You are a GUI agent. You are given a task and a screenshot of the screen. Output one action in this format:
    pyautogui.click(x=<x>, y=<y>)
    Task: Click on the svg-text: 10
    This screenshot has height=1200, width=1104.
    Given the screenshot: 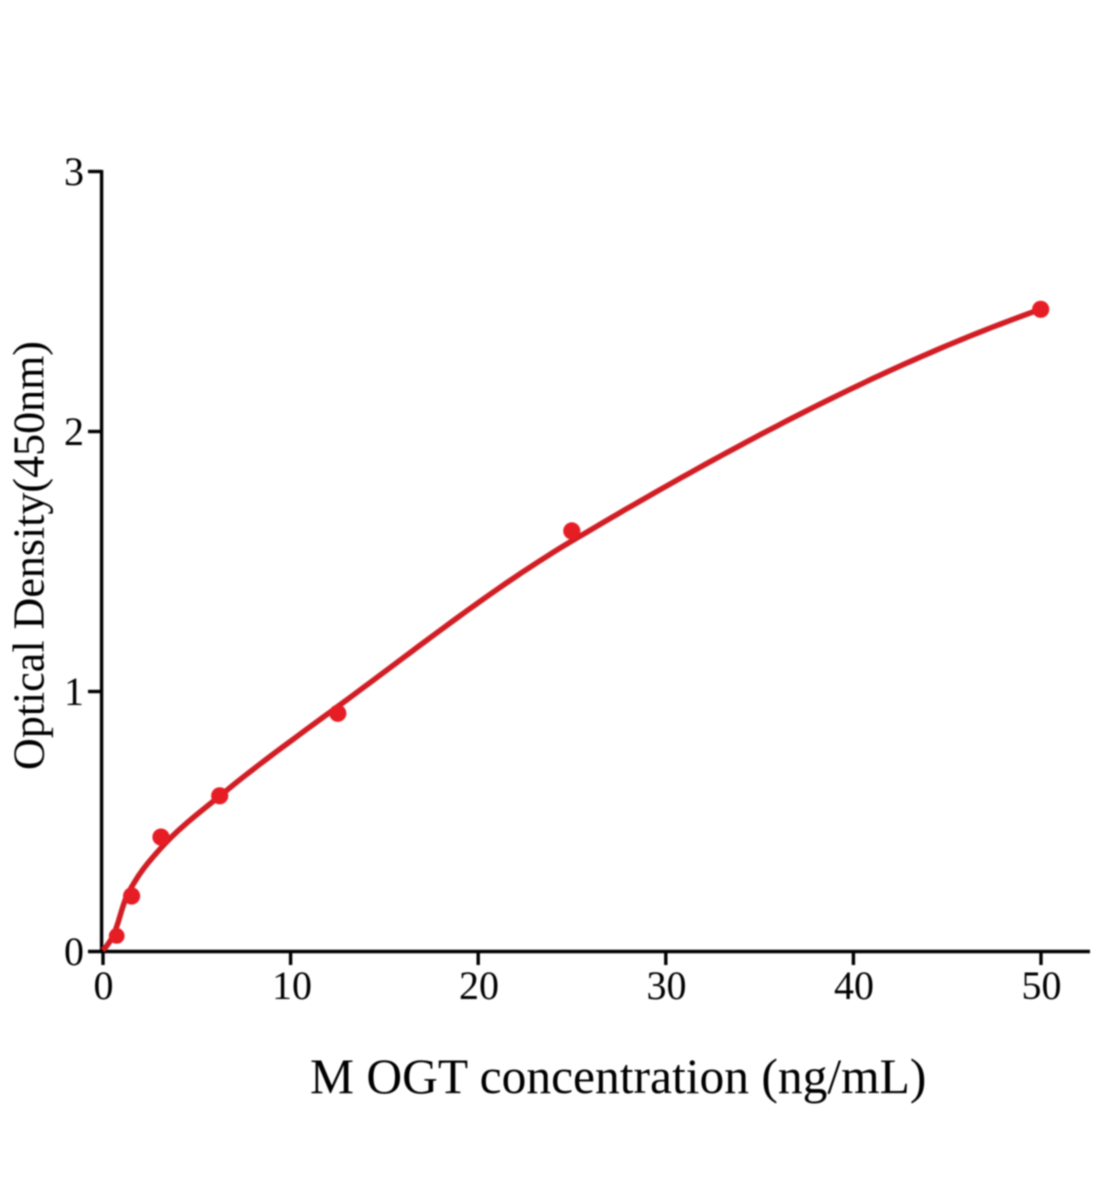 What is the action you would take?
    pyautogui.click(x=292, y=985)
    